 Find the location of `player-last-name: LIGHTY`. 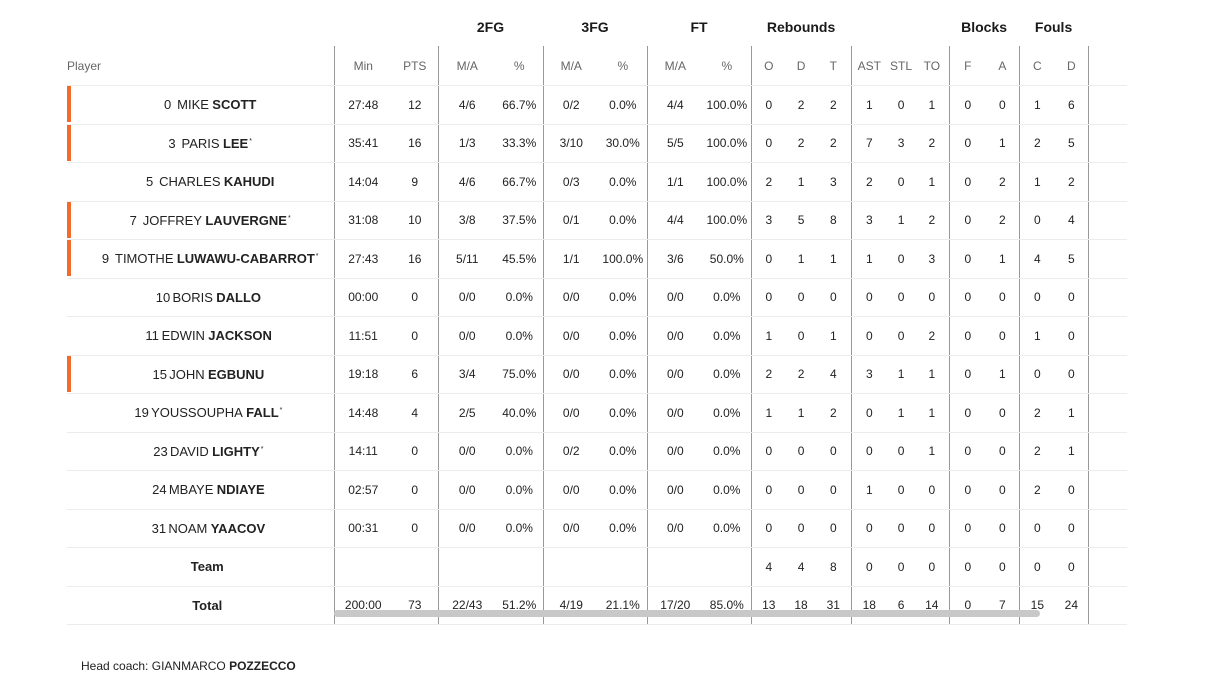

player-last-name: LIGHTY is located at coordinates (236, 451).